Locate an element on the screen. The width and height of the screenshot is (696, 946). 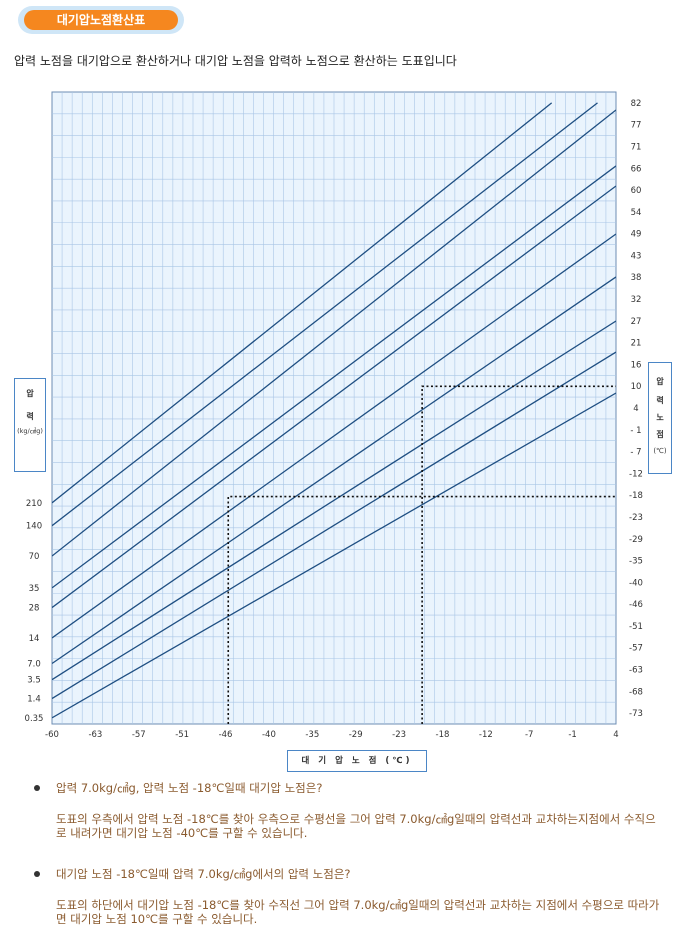
title-tab: 대기압노점환산표 is located at coordinates (101, 20).